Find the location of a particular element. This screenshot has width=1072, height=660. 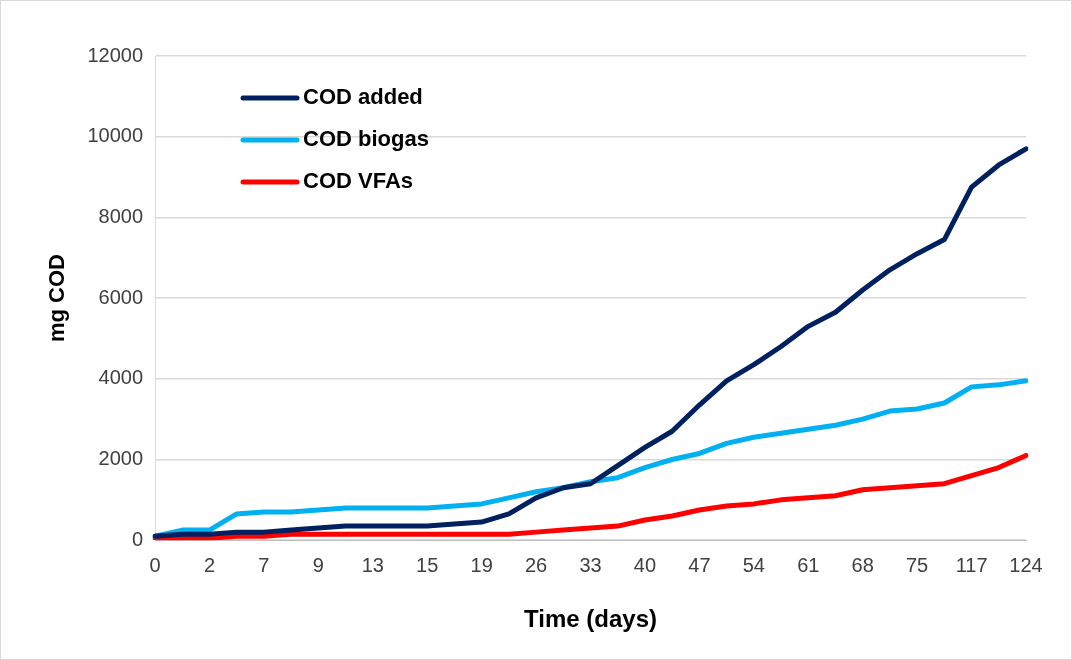

y-tick-label: 2000 is located at coordinates (121, 458).